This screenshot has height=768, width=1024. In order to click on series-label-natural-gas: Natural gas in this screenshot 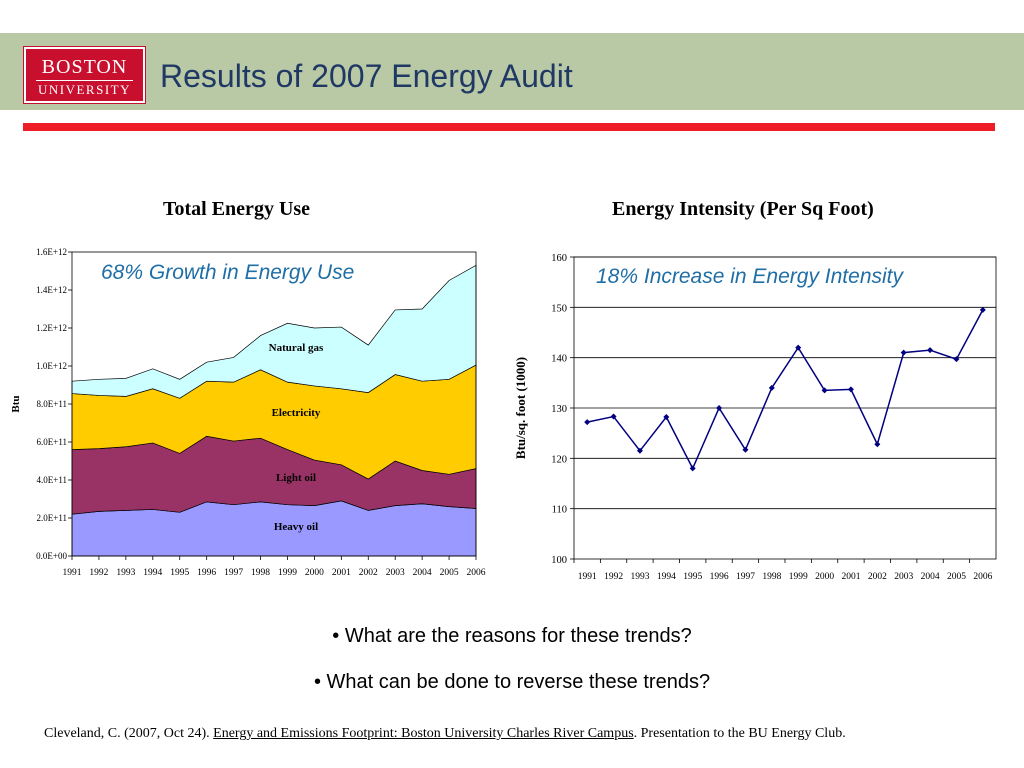, I will do `click(296, 348)`.